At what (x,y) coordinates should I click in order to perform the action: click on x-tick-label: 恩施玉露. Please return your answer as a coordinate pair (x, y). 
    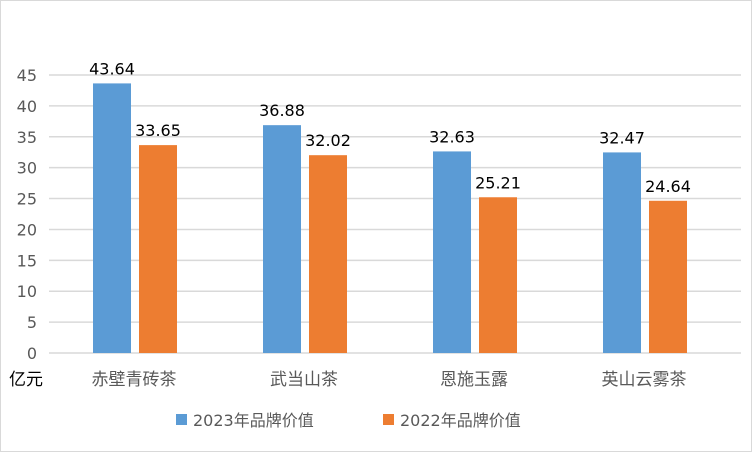
    Looking at the image, I should click on (474, 380).